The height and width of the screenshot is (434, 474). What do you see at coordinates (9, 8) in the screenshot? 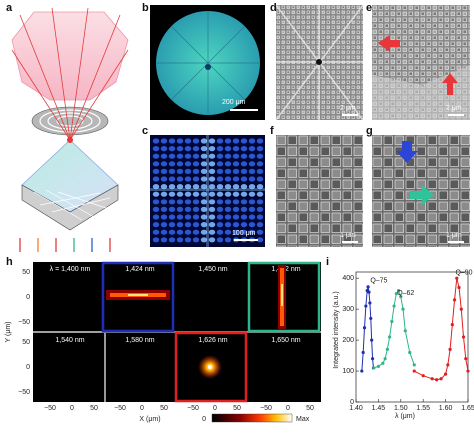
I see `panel-label-a: a` at bounding box center [9, 8].